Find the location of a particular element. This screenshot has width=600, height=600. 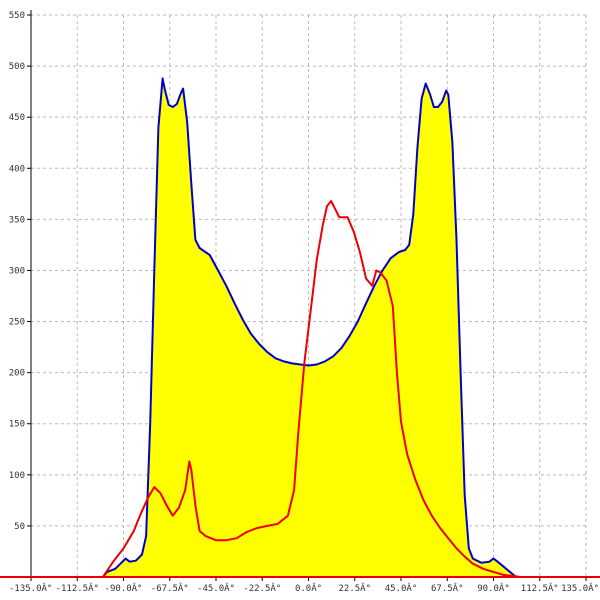

x-tick-label: -22.5Â° is located at coordinates (262, 588).